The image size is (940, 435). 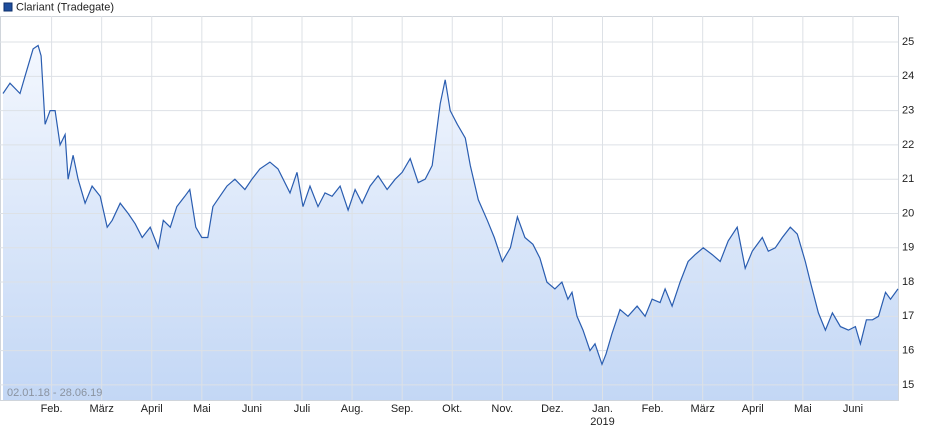 What do you see at coordinates (452, 409) in the screenshot?
I see `x-tick-label: Okt.` at bounding box center [452, 409].